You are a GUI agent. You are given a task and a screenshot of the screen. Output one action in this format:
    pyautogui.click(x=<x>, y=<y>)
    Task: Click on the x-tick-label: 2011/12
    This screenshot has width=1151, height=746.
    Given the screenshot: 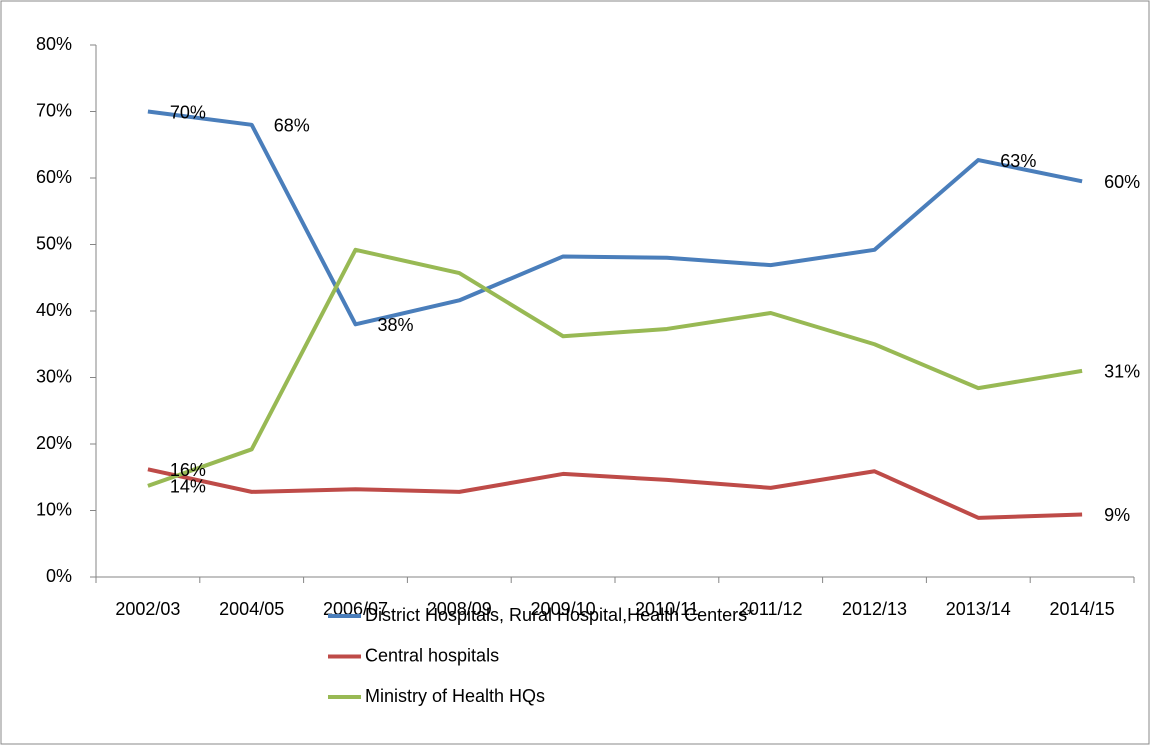 What is the action you would take?
    pyautogui.click(x=771, y=609)
    